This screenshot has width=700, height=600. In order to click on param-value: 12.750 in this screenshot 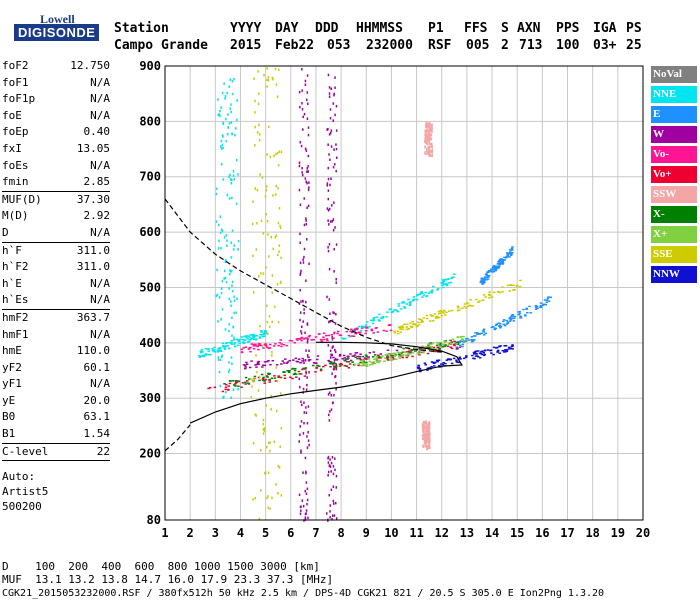, I will do `click(90, 65)`.